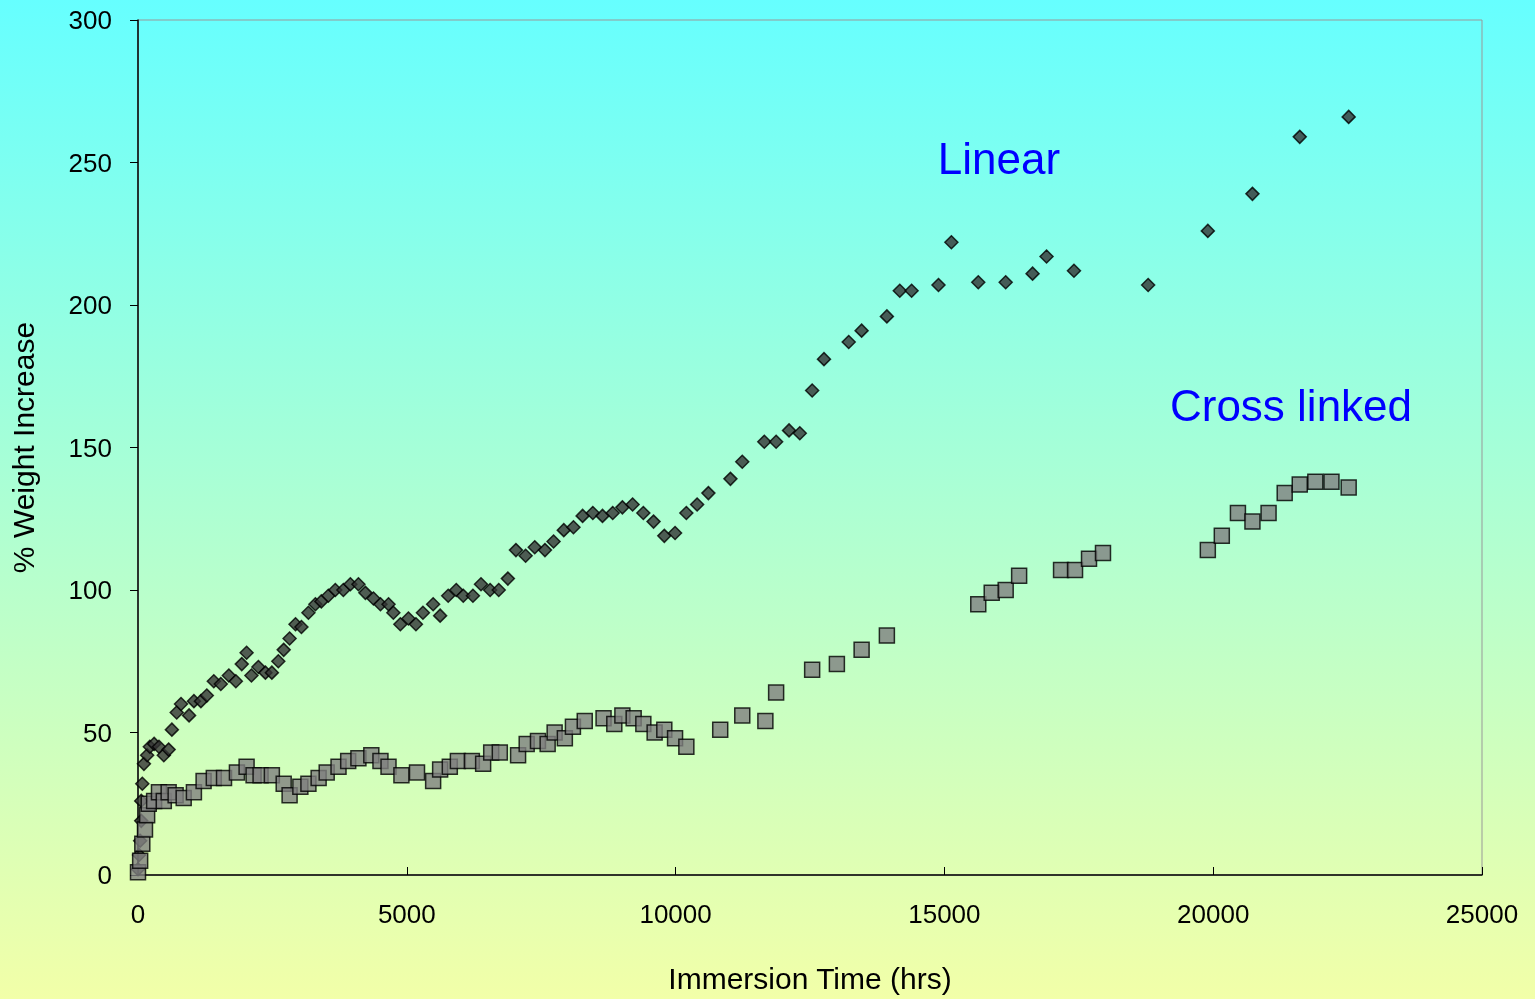 The width and height of the screenshot is (1535, 999). I want to click on x-tick-label: 5000, so click(406, 914).